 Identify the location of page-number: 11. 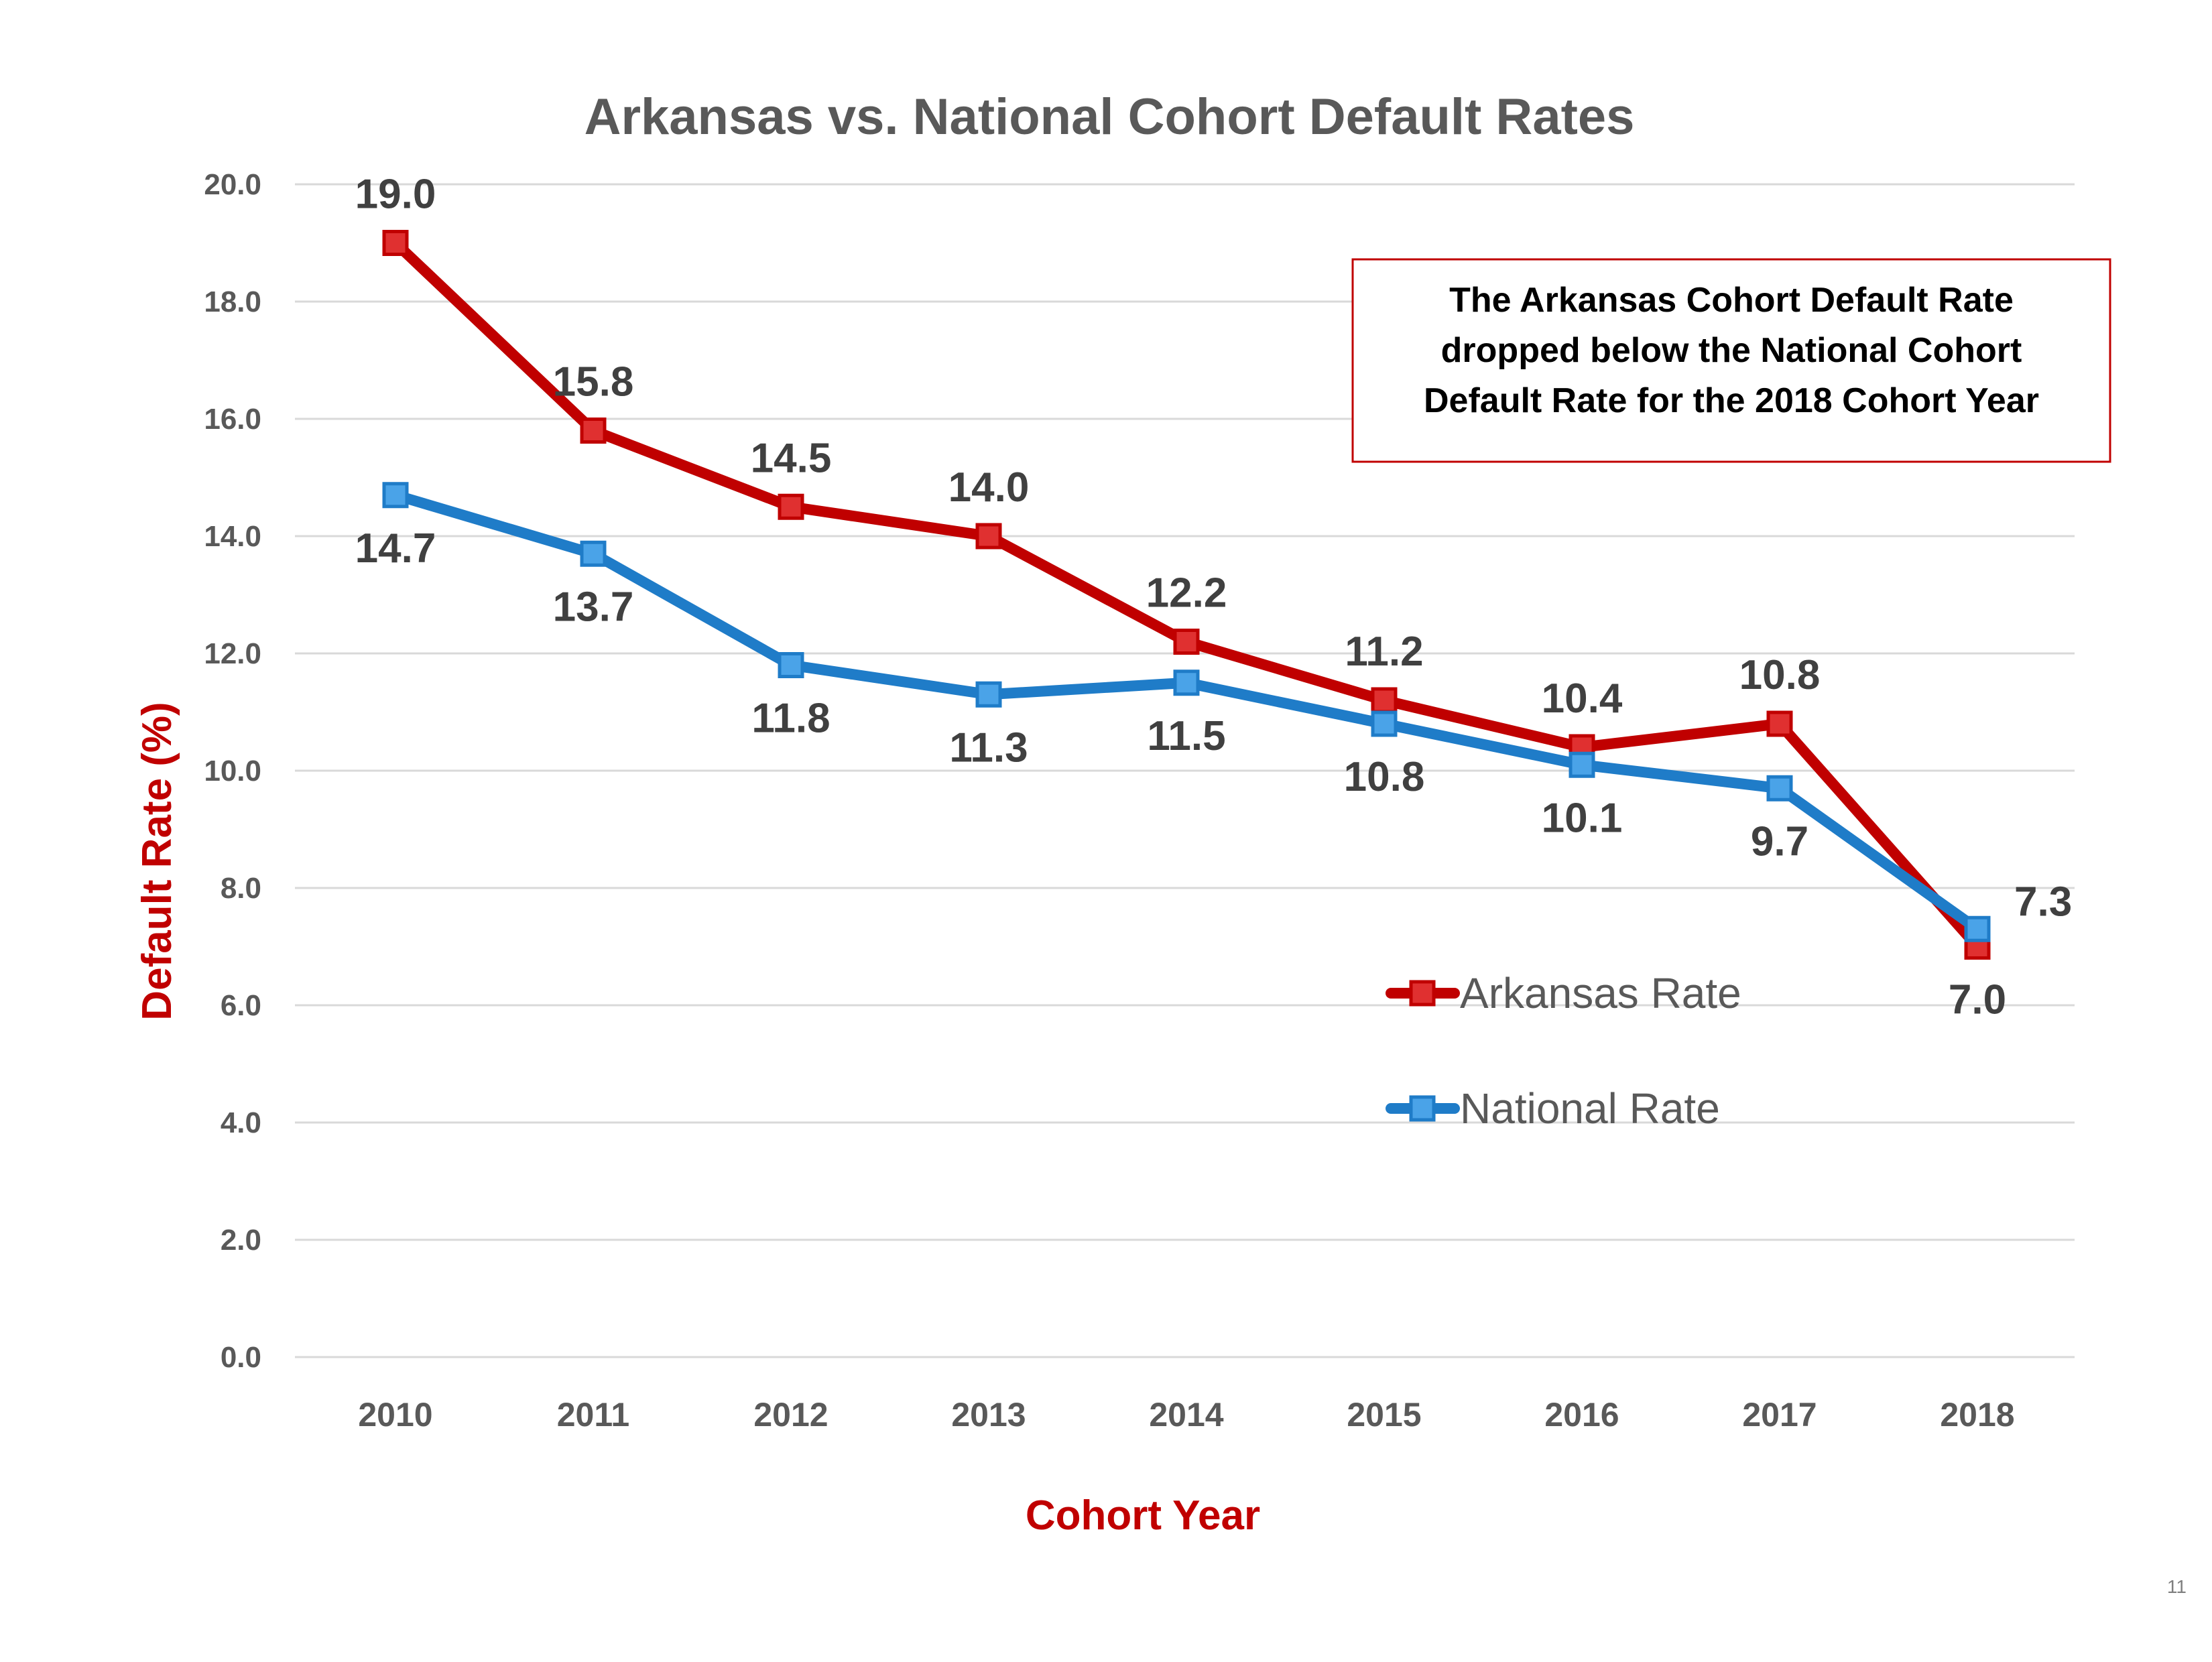
(2177, 1586).